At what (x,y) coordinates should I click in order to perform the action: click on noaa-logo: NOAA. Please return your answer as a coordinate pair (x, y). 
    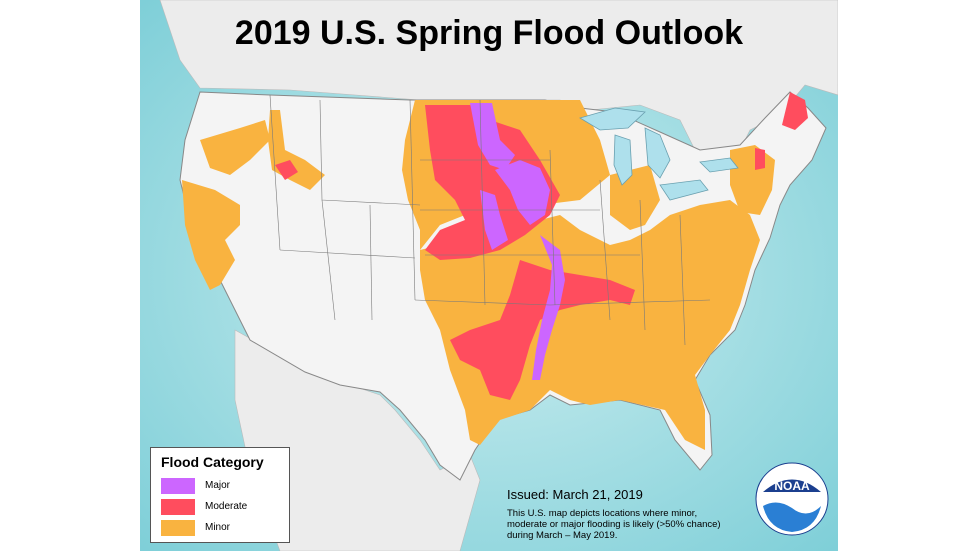
    Looking at the image, I should click on (792, 499).